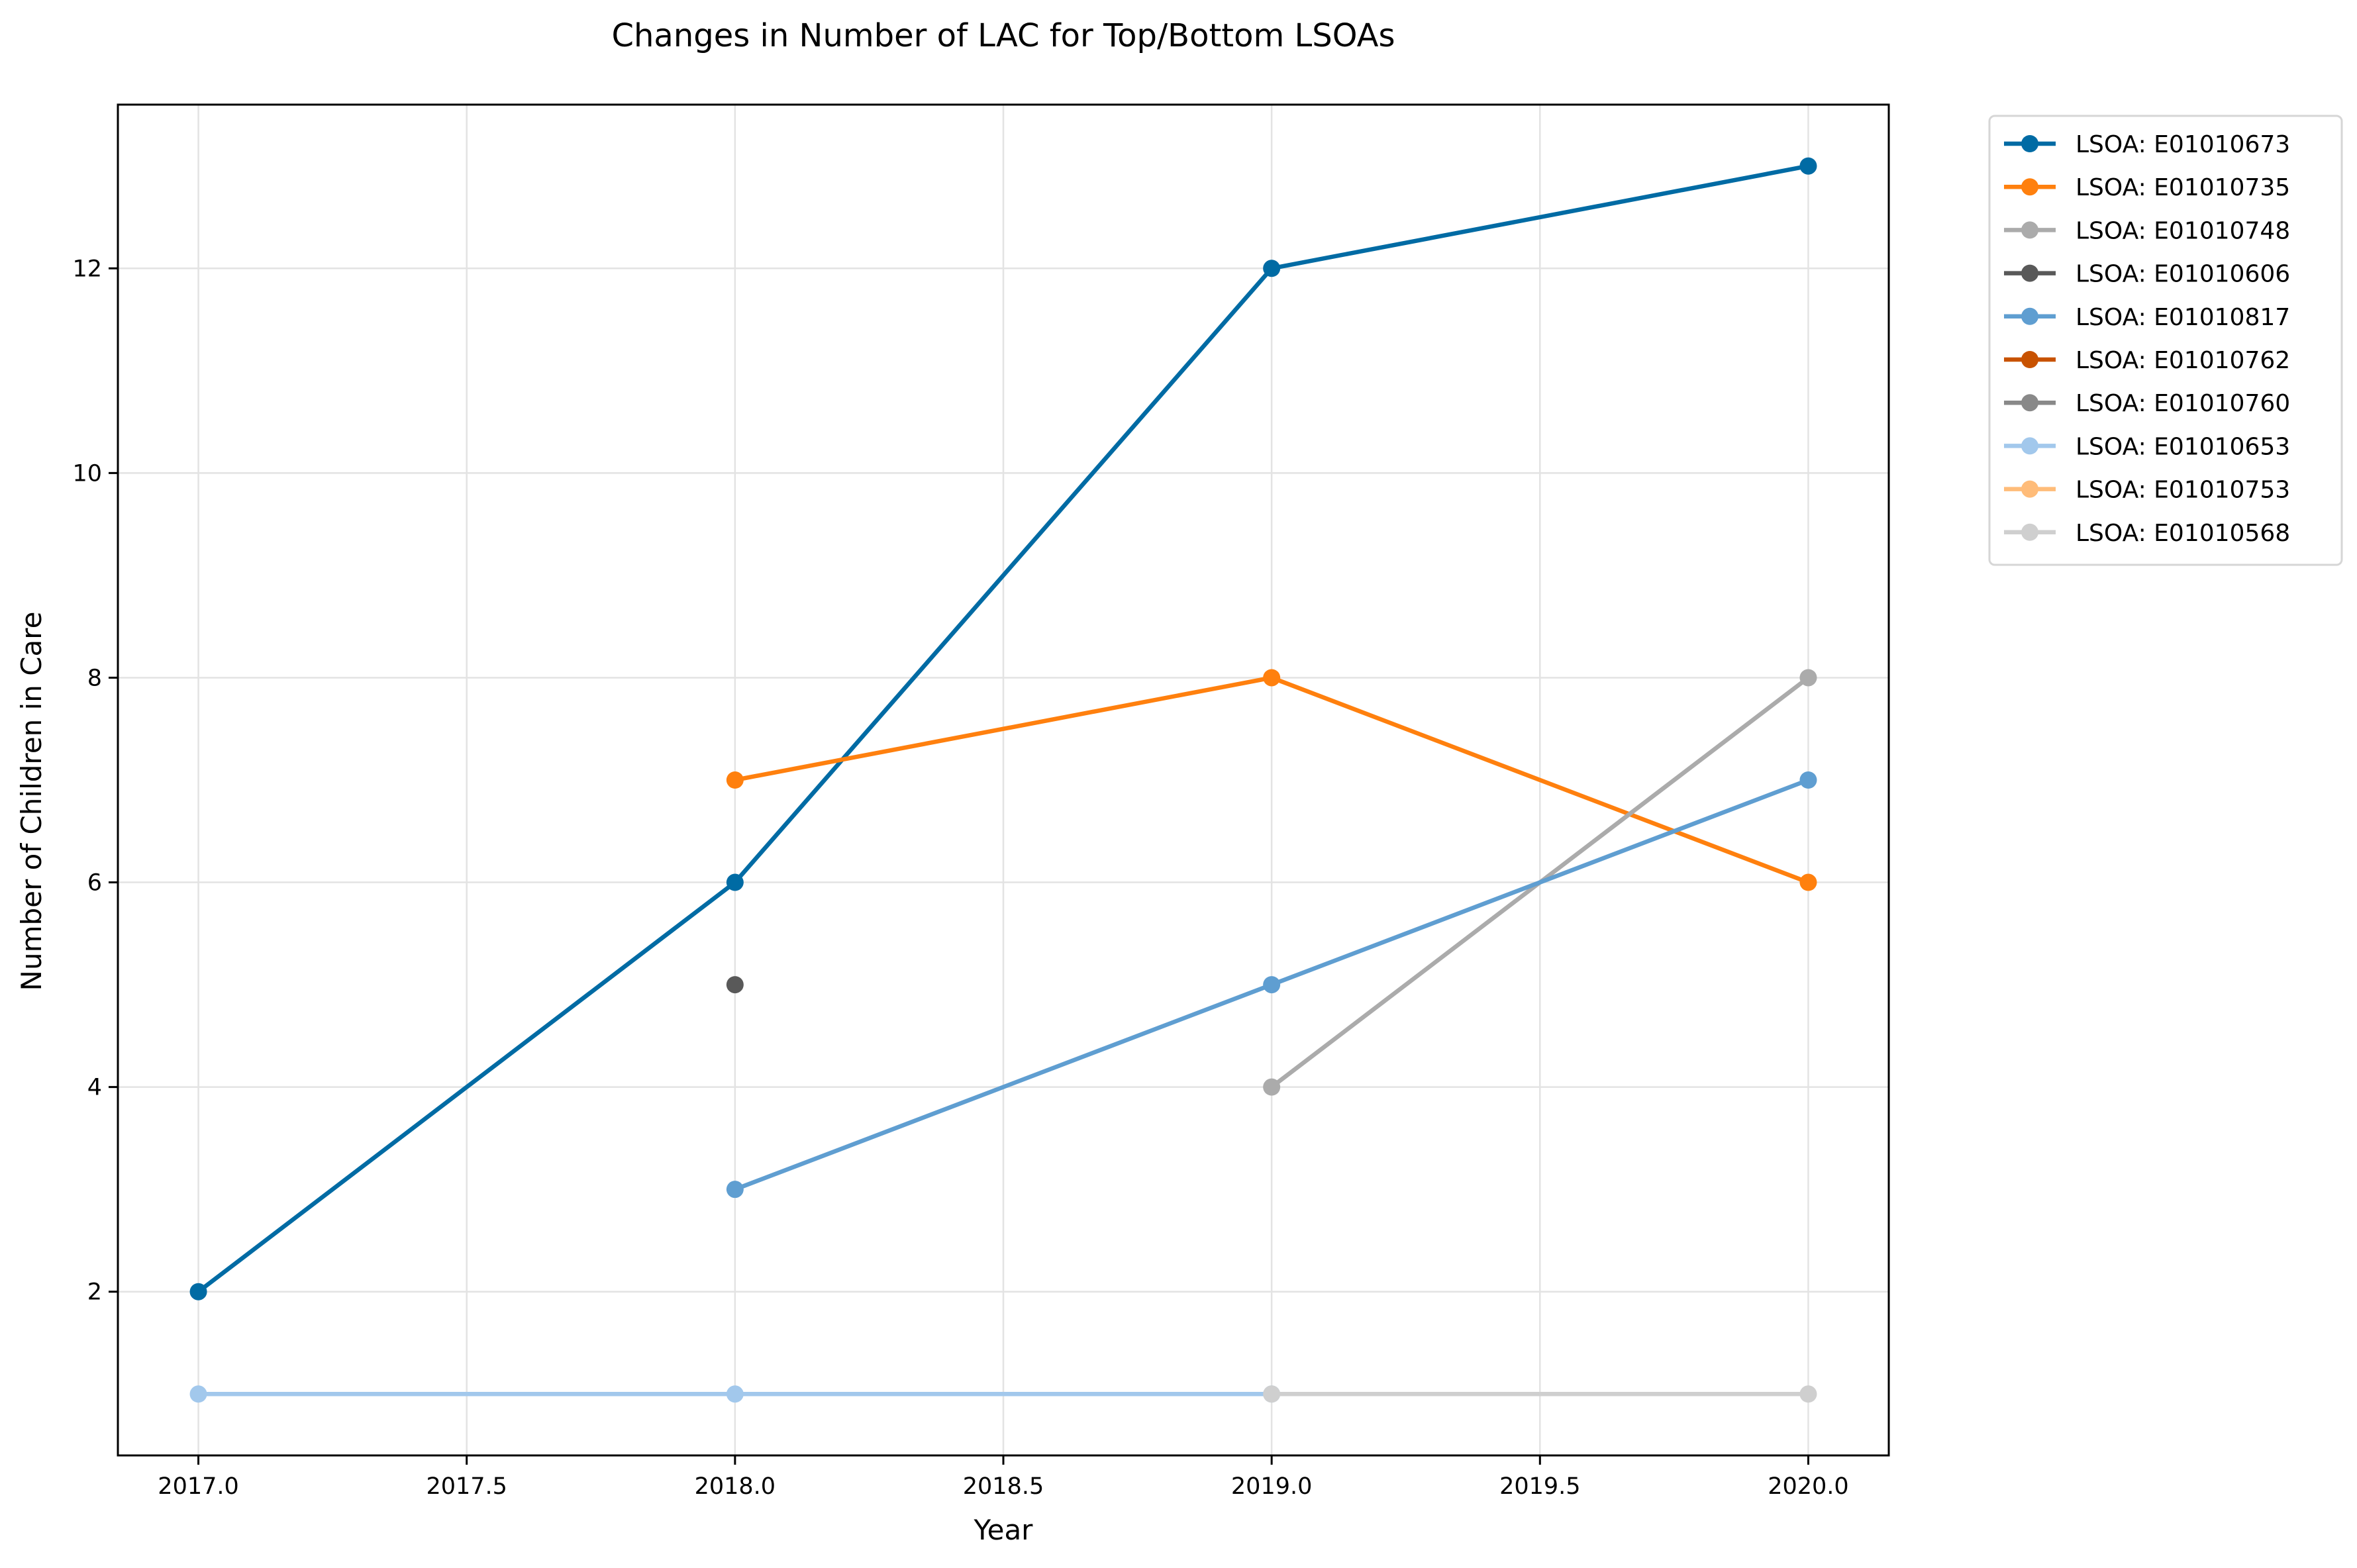 Image resolution: width=2357 pixels, height=1568 pixels. I want to click on y-axis-label: Number of Children in Care, so click(31, 801).